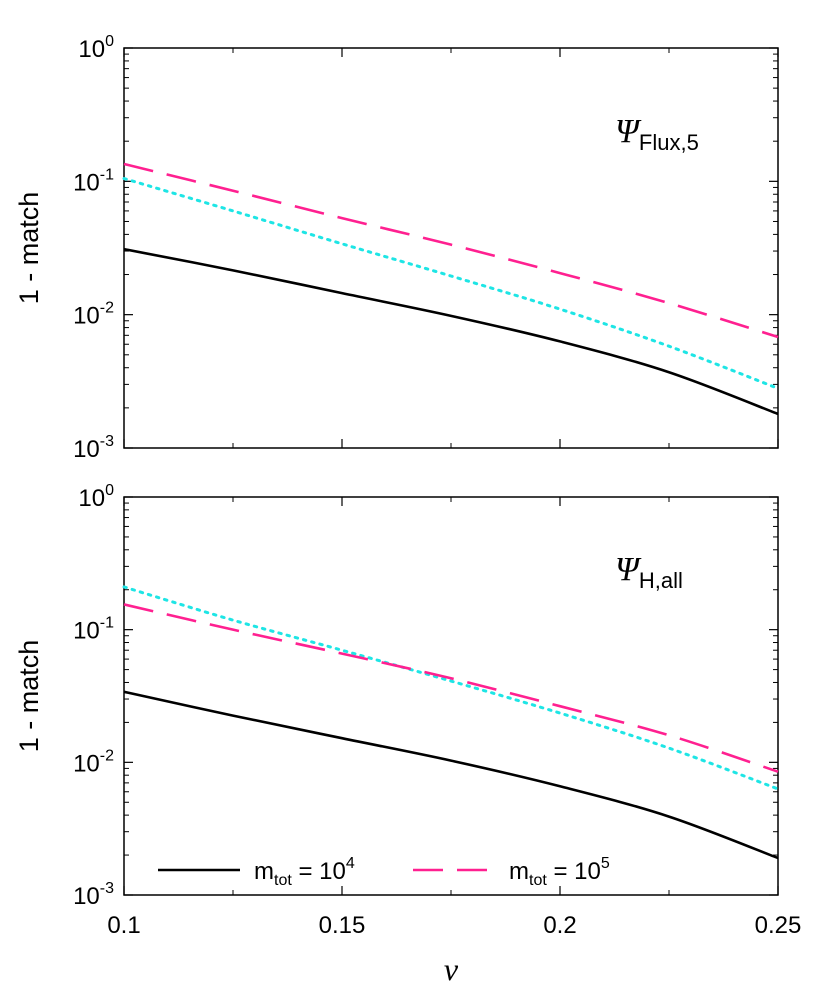 This screenshot has width=830, height=997. I want to click on x-tick-label: 0.1, so click(123, 925).